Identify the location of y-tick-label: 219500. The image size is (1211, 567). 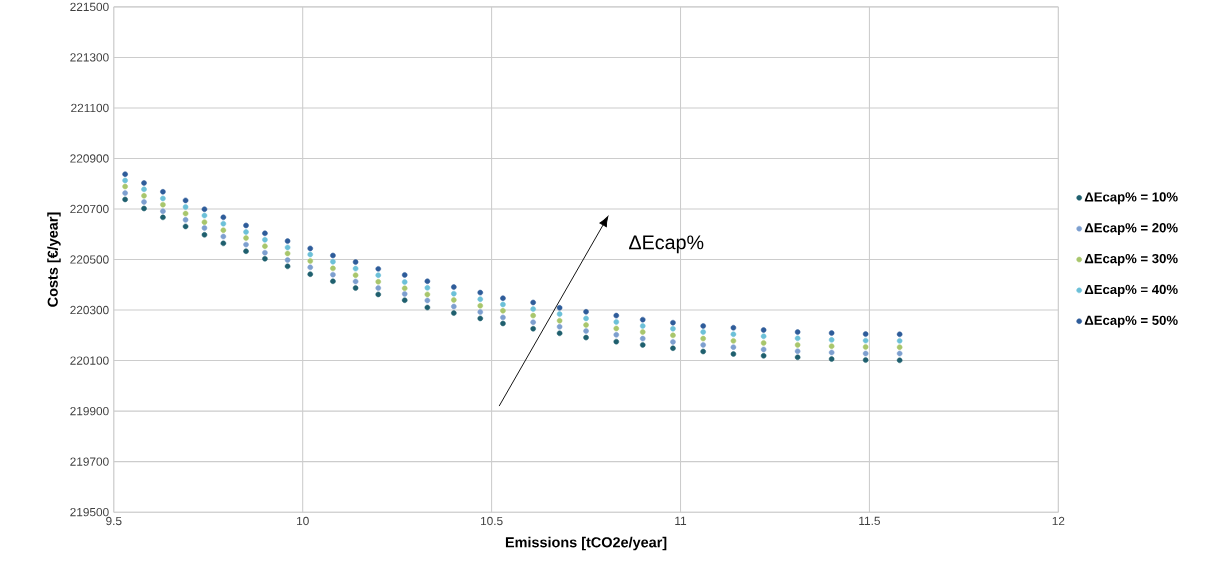
(89, 512).